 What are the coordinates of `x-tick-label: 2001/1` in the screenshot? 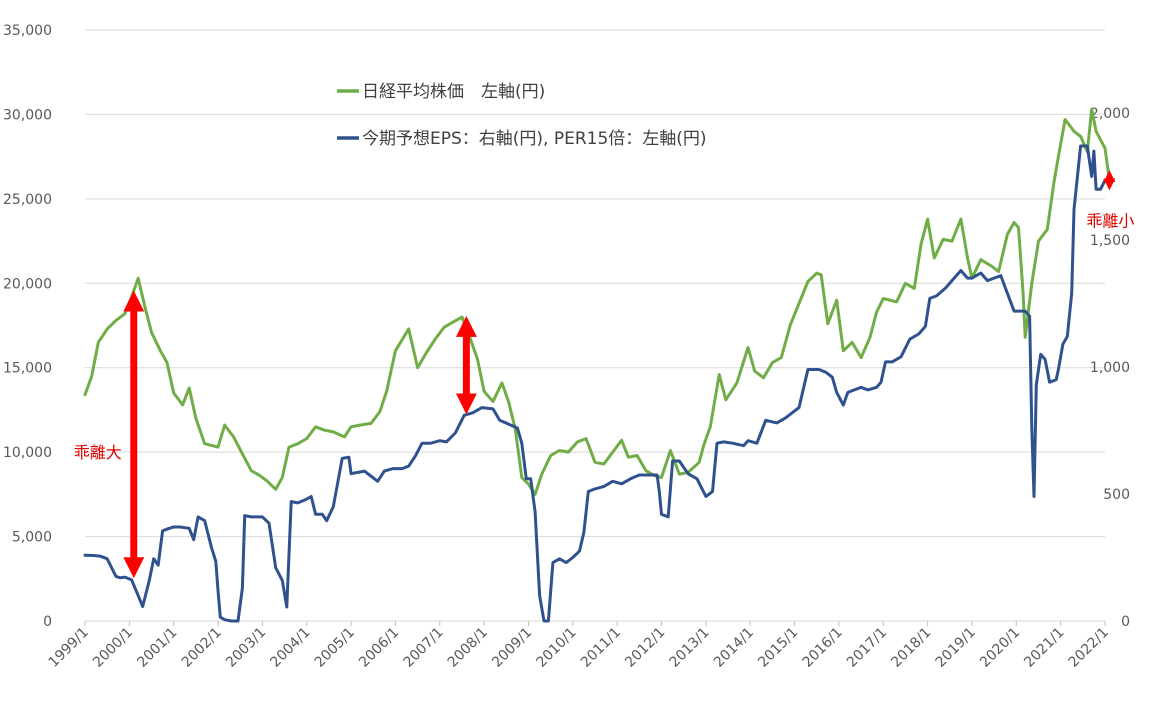 It's located at (157, 648).